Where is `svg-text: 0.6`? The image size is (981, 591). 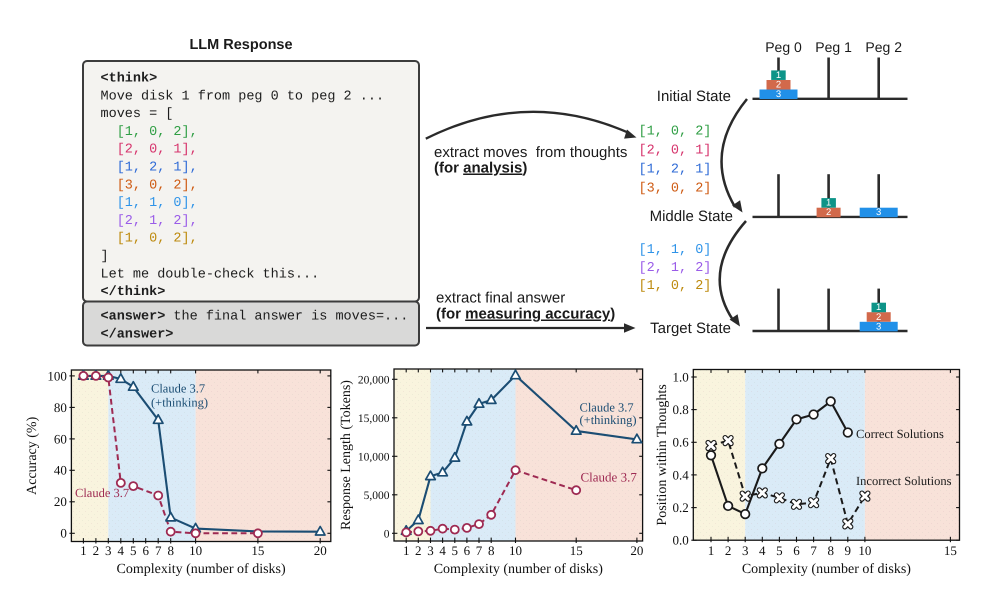
svg-text: 0.6 is located at coordinates (681, 442).